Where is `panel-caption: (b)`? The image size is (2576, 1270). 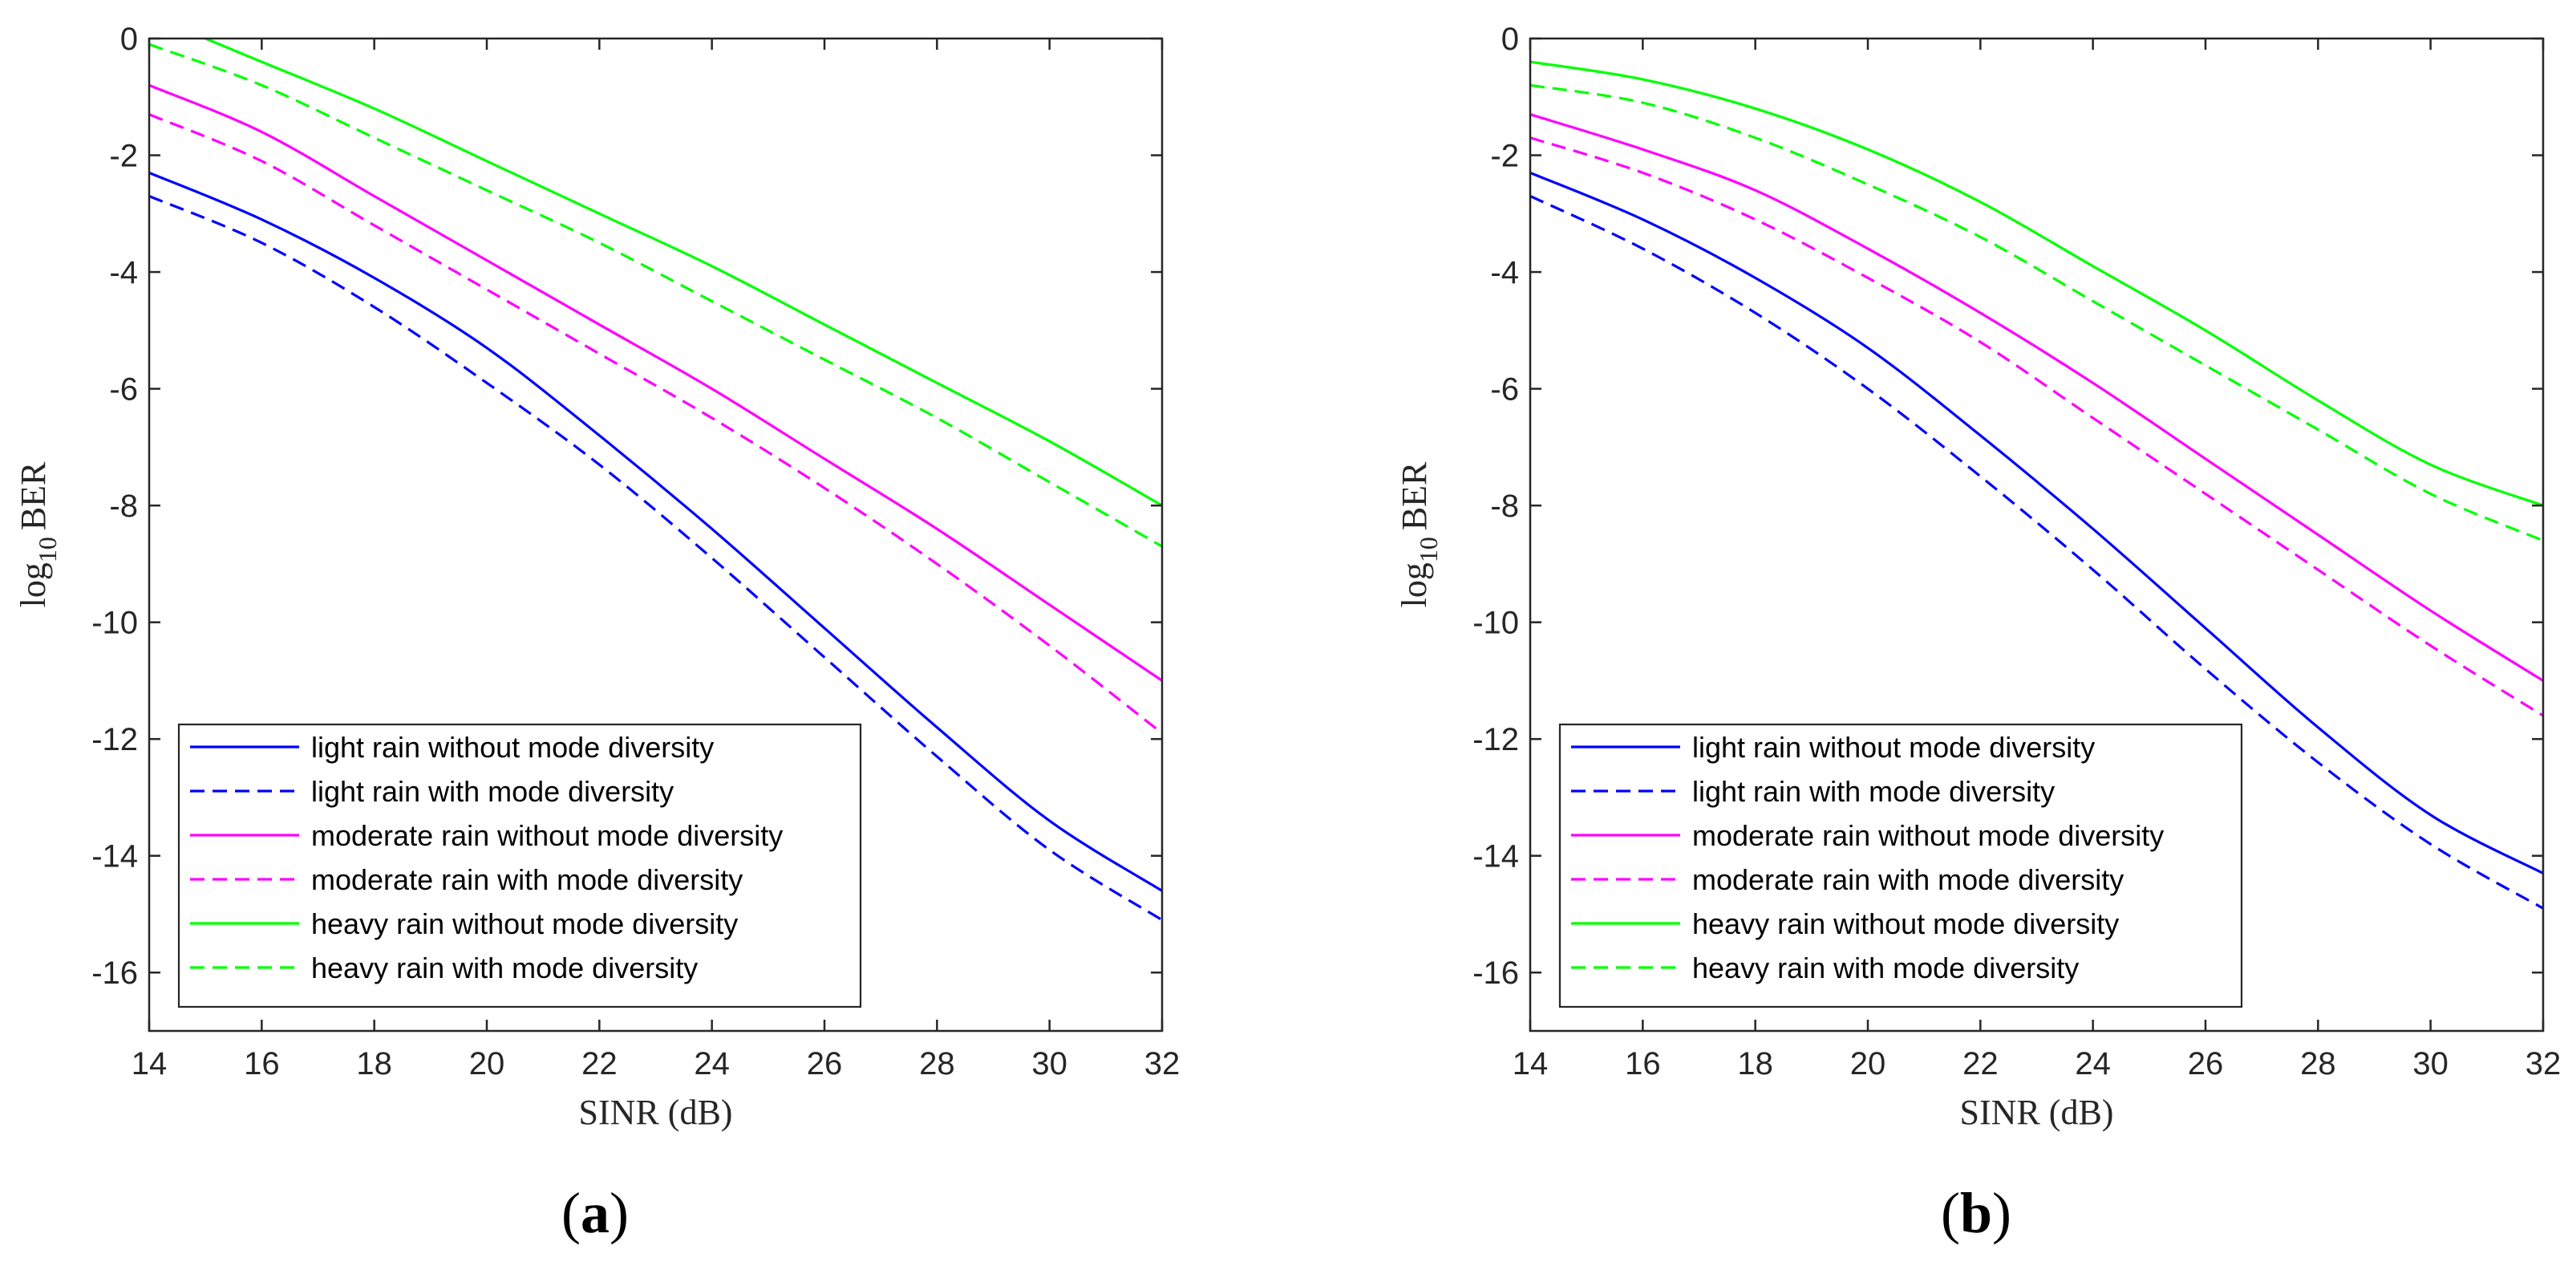
panel-caption: (b) is located at coordinates (1976, 1213).